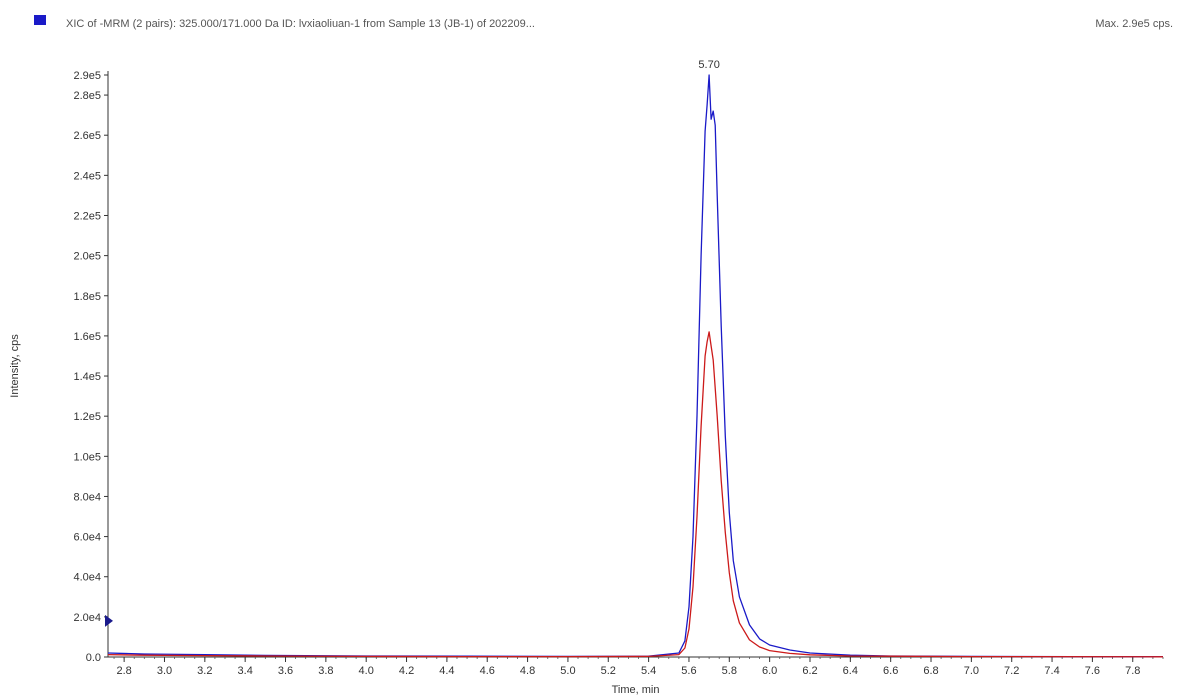 The height and width of the screenshot is (697, 1179). I want to click on legend-swatch, so click(40, 20).